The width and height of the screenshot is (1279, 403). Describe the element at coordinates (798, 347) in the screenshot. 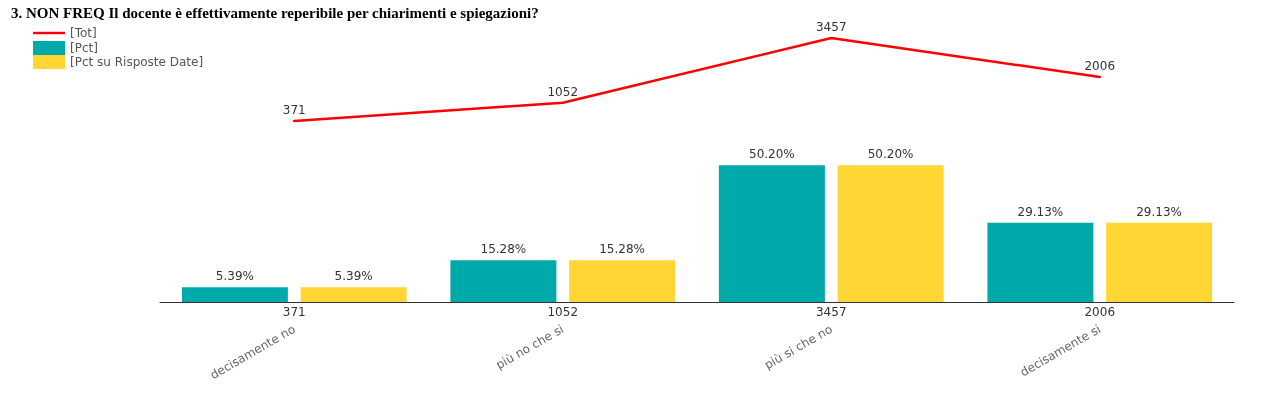

I see `x-tick-label: più si che no` at that location.